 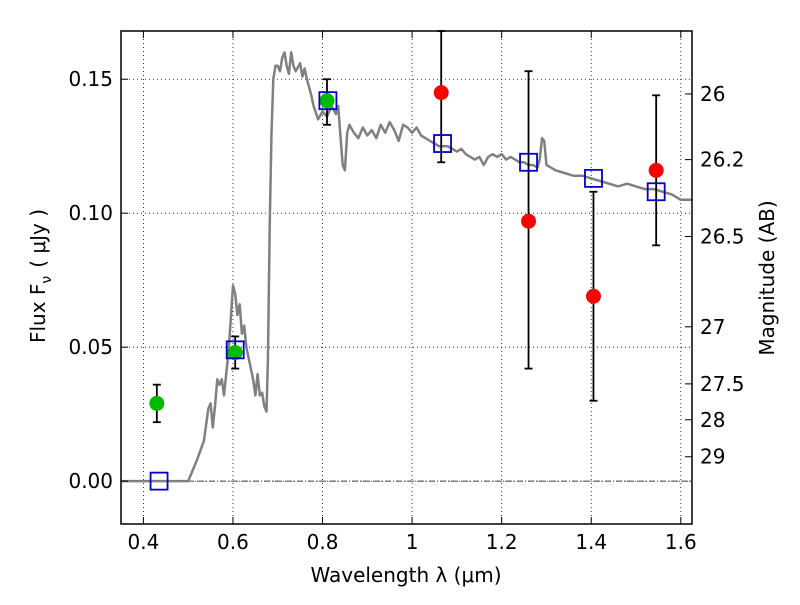 I want to click on x-tick-label: 1, so click(x=412, y=542).